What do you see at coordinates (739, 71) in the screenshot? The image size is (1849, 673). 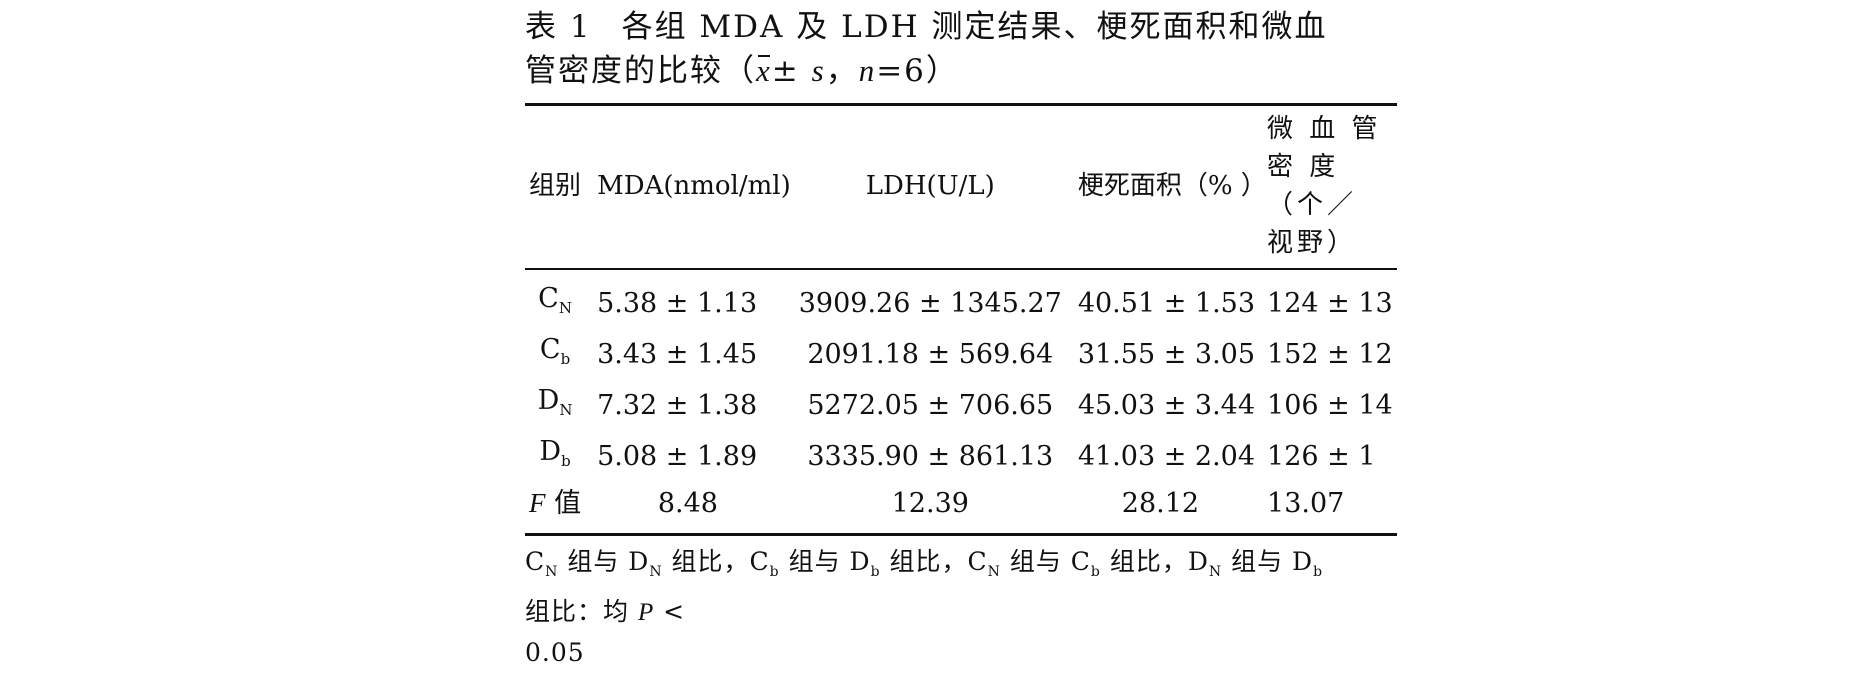 I see `paren-open: （` at bounding box center [739, 71].